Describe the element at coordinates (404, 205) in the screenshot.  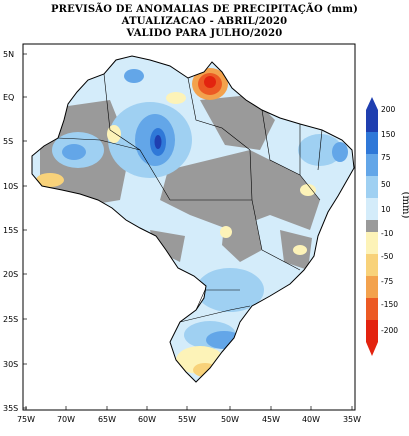
I see `colorbar-unit: (mm)` at that location.